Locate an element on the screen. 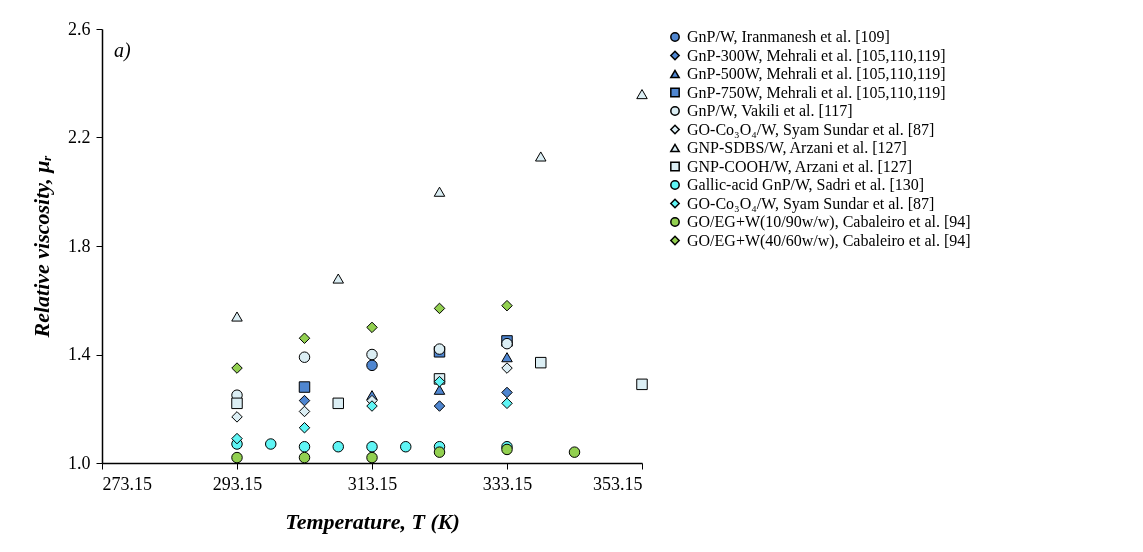 This screenshot has height=552, width=1143. legend-label: Gallic-acid GnP/W, Sadri et al. [130] is located at coordinates (806, 184).